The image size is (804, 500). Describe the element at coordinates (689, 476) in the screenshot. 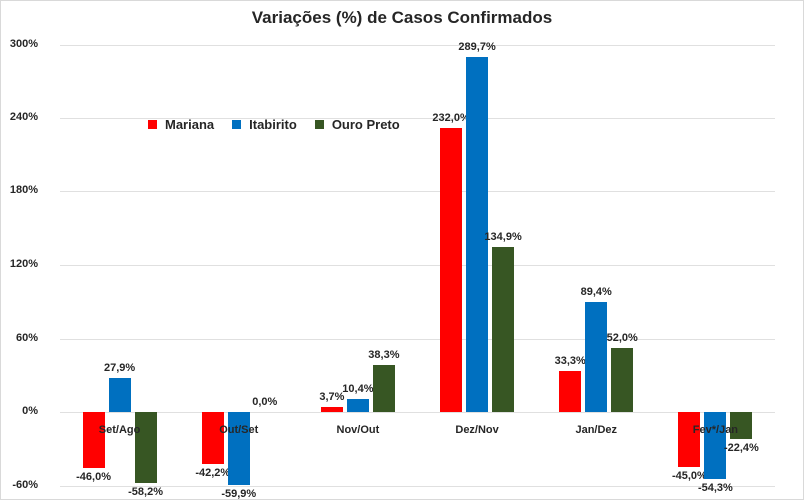

I see `data-label: -45,0%` at that location.